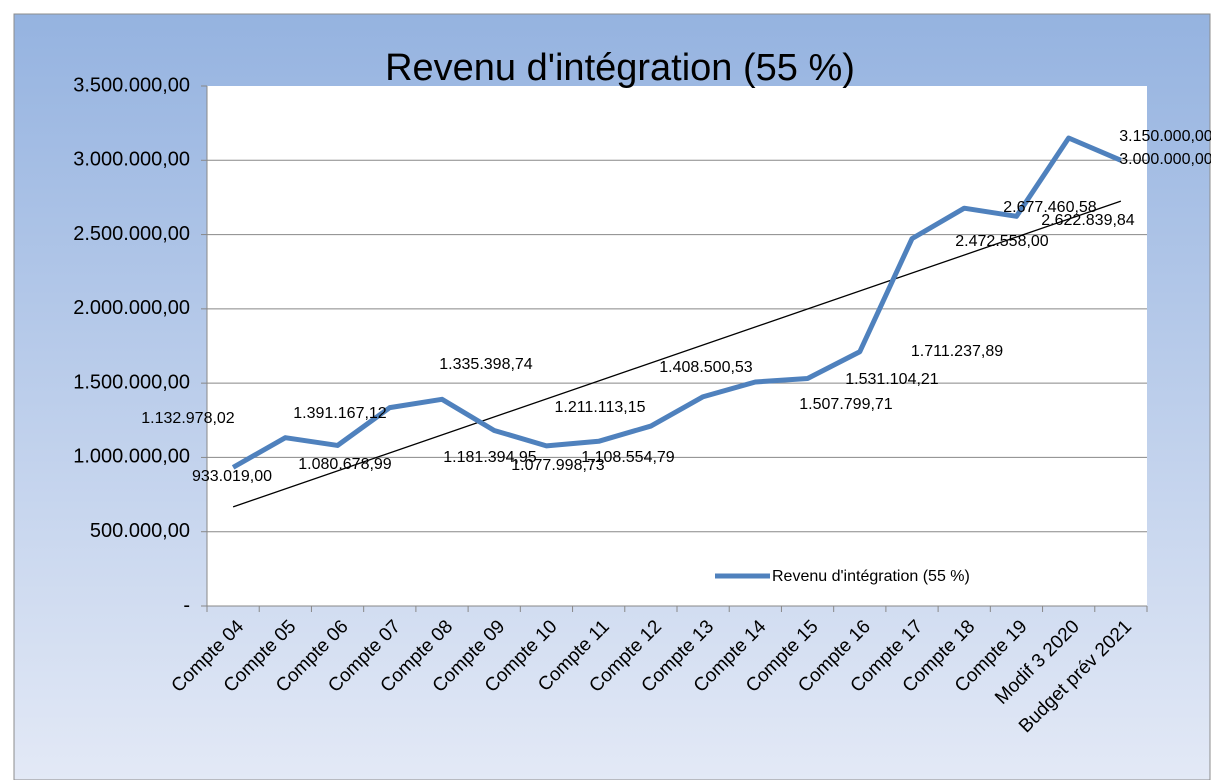  What do you see at coordinates (188, 418) in the screenshot?
I see `data-label: 1.132.978,02` at bounding box center [188, 418].